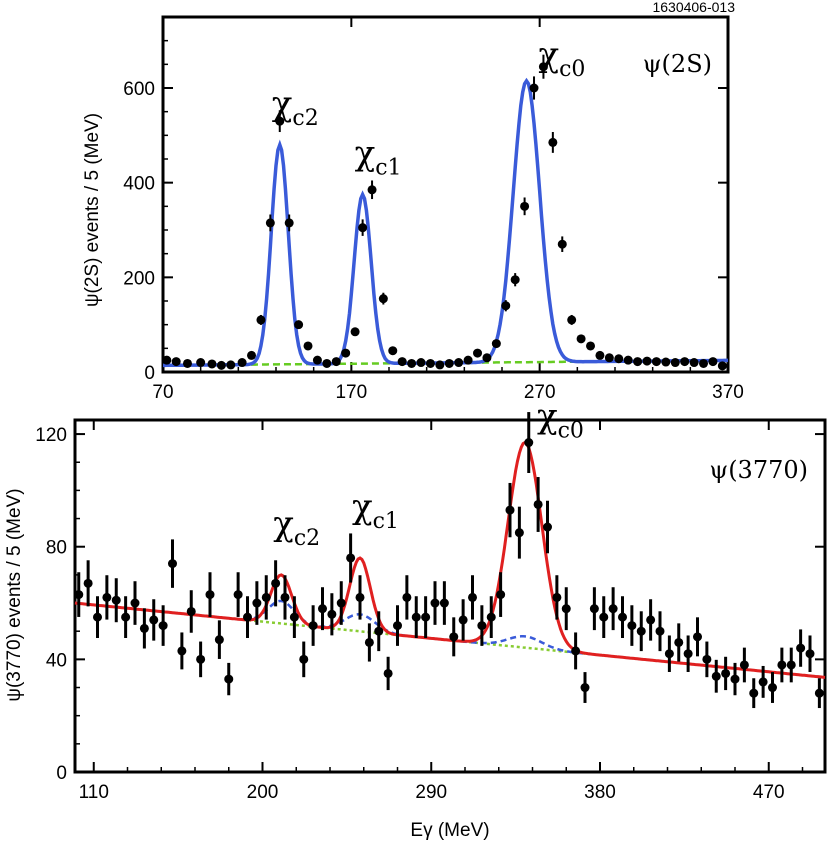 The height and width of the screenshot is (866, 829). Describe the element at coordinates (139, 278) in the screenshot. I see `top-y-tick-label: 200` at that location.